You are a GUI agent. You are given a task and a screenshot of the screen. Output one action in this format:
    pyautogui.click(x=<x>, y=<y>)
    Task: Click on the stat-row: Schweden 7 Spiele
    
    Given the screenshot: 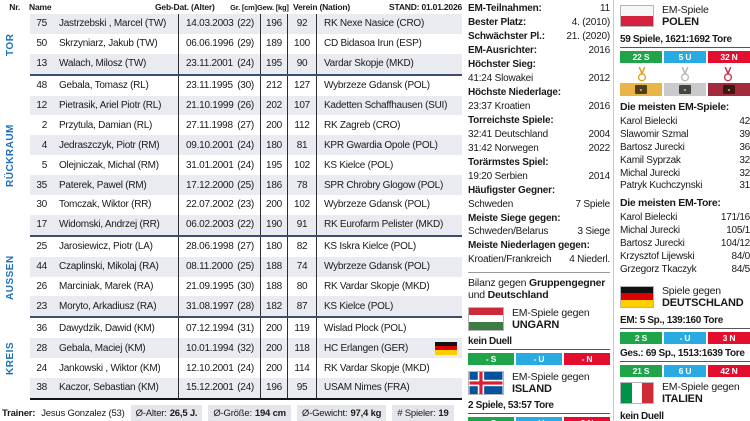 What is the action you would take?
    pyautogui.click(x=539, y=204)
    